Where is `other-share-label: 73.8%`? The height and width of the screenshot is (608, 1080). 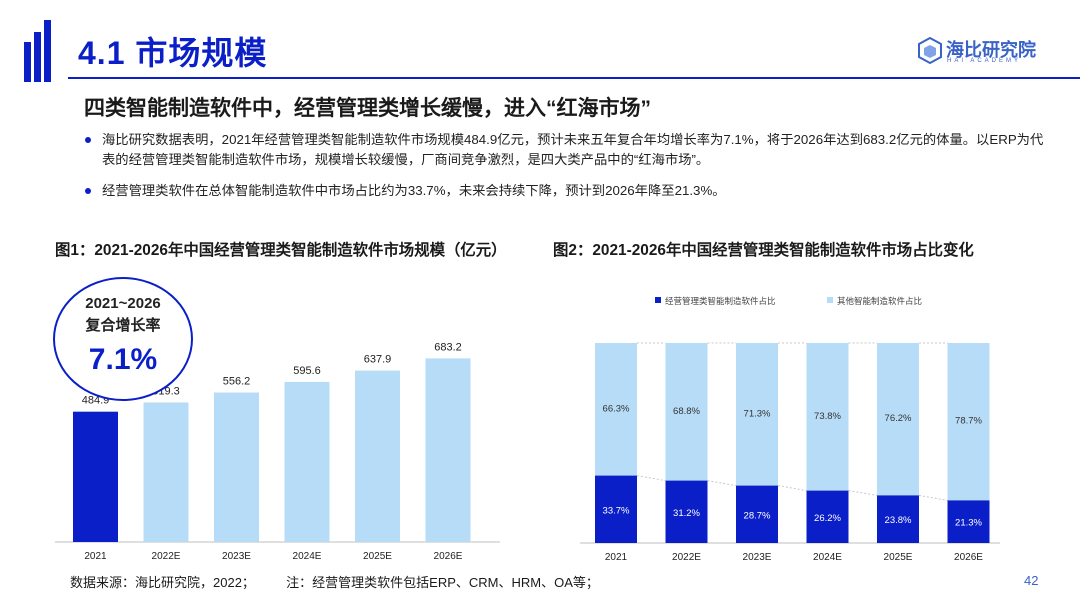 other-share-label: 73.8% is located at coordinates (827, 416).